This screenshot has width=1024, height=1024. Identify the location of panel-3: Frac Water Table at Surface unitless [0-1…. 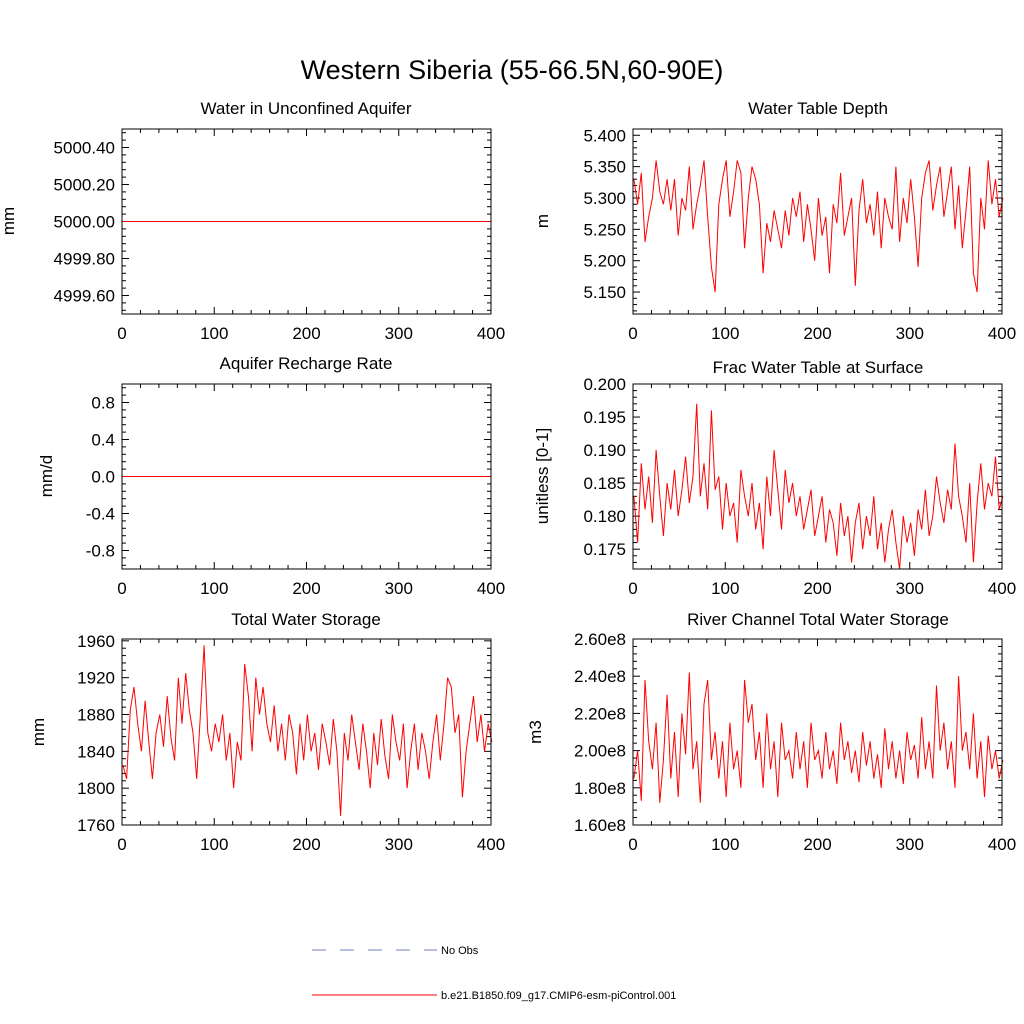
(774, 478).